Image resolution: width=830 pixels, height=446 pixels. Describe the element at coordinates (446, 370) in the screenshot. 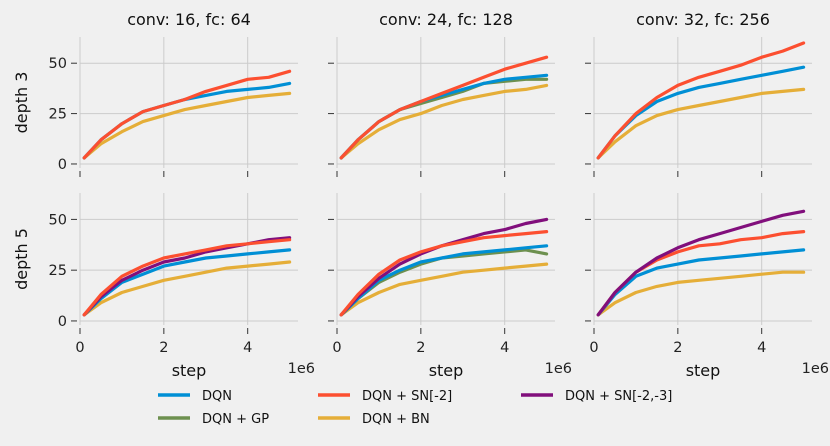

I see `x-axis-label-r2c2: step` at that location.